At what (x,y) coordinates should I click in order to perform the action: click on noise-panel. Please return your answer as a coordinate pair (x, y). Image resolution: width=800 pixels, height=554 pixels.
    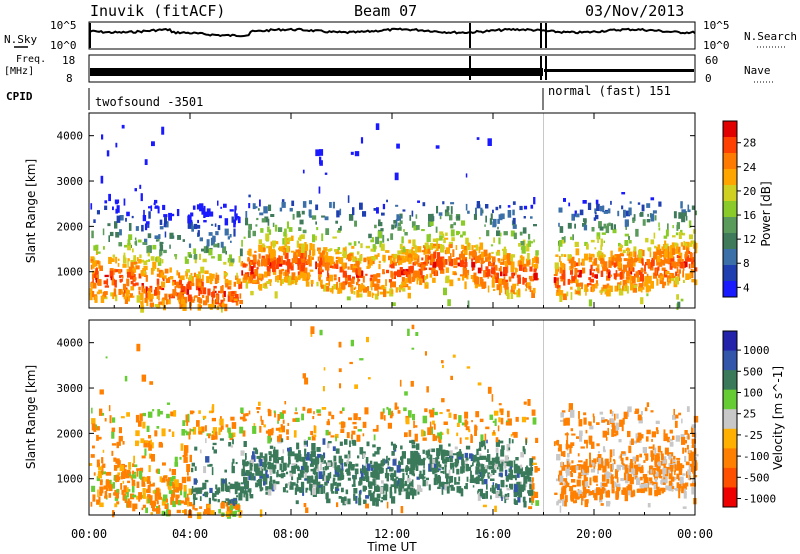
    Looking at the image, I should click on (392, 35).